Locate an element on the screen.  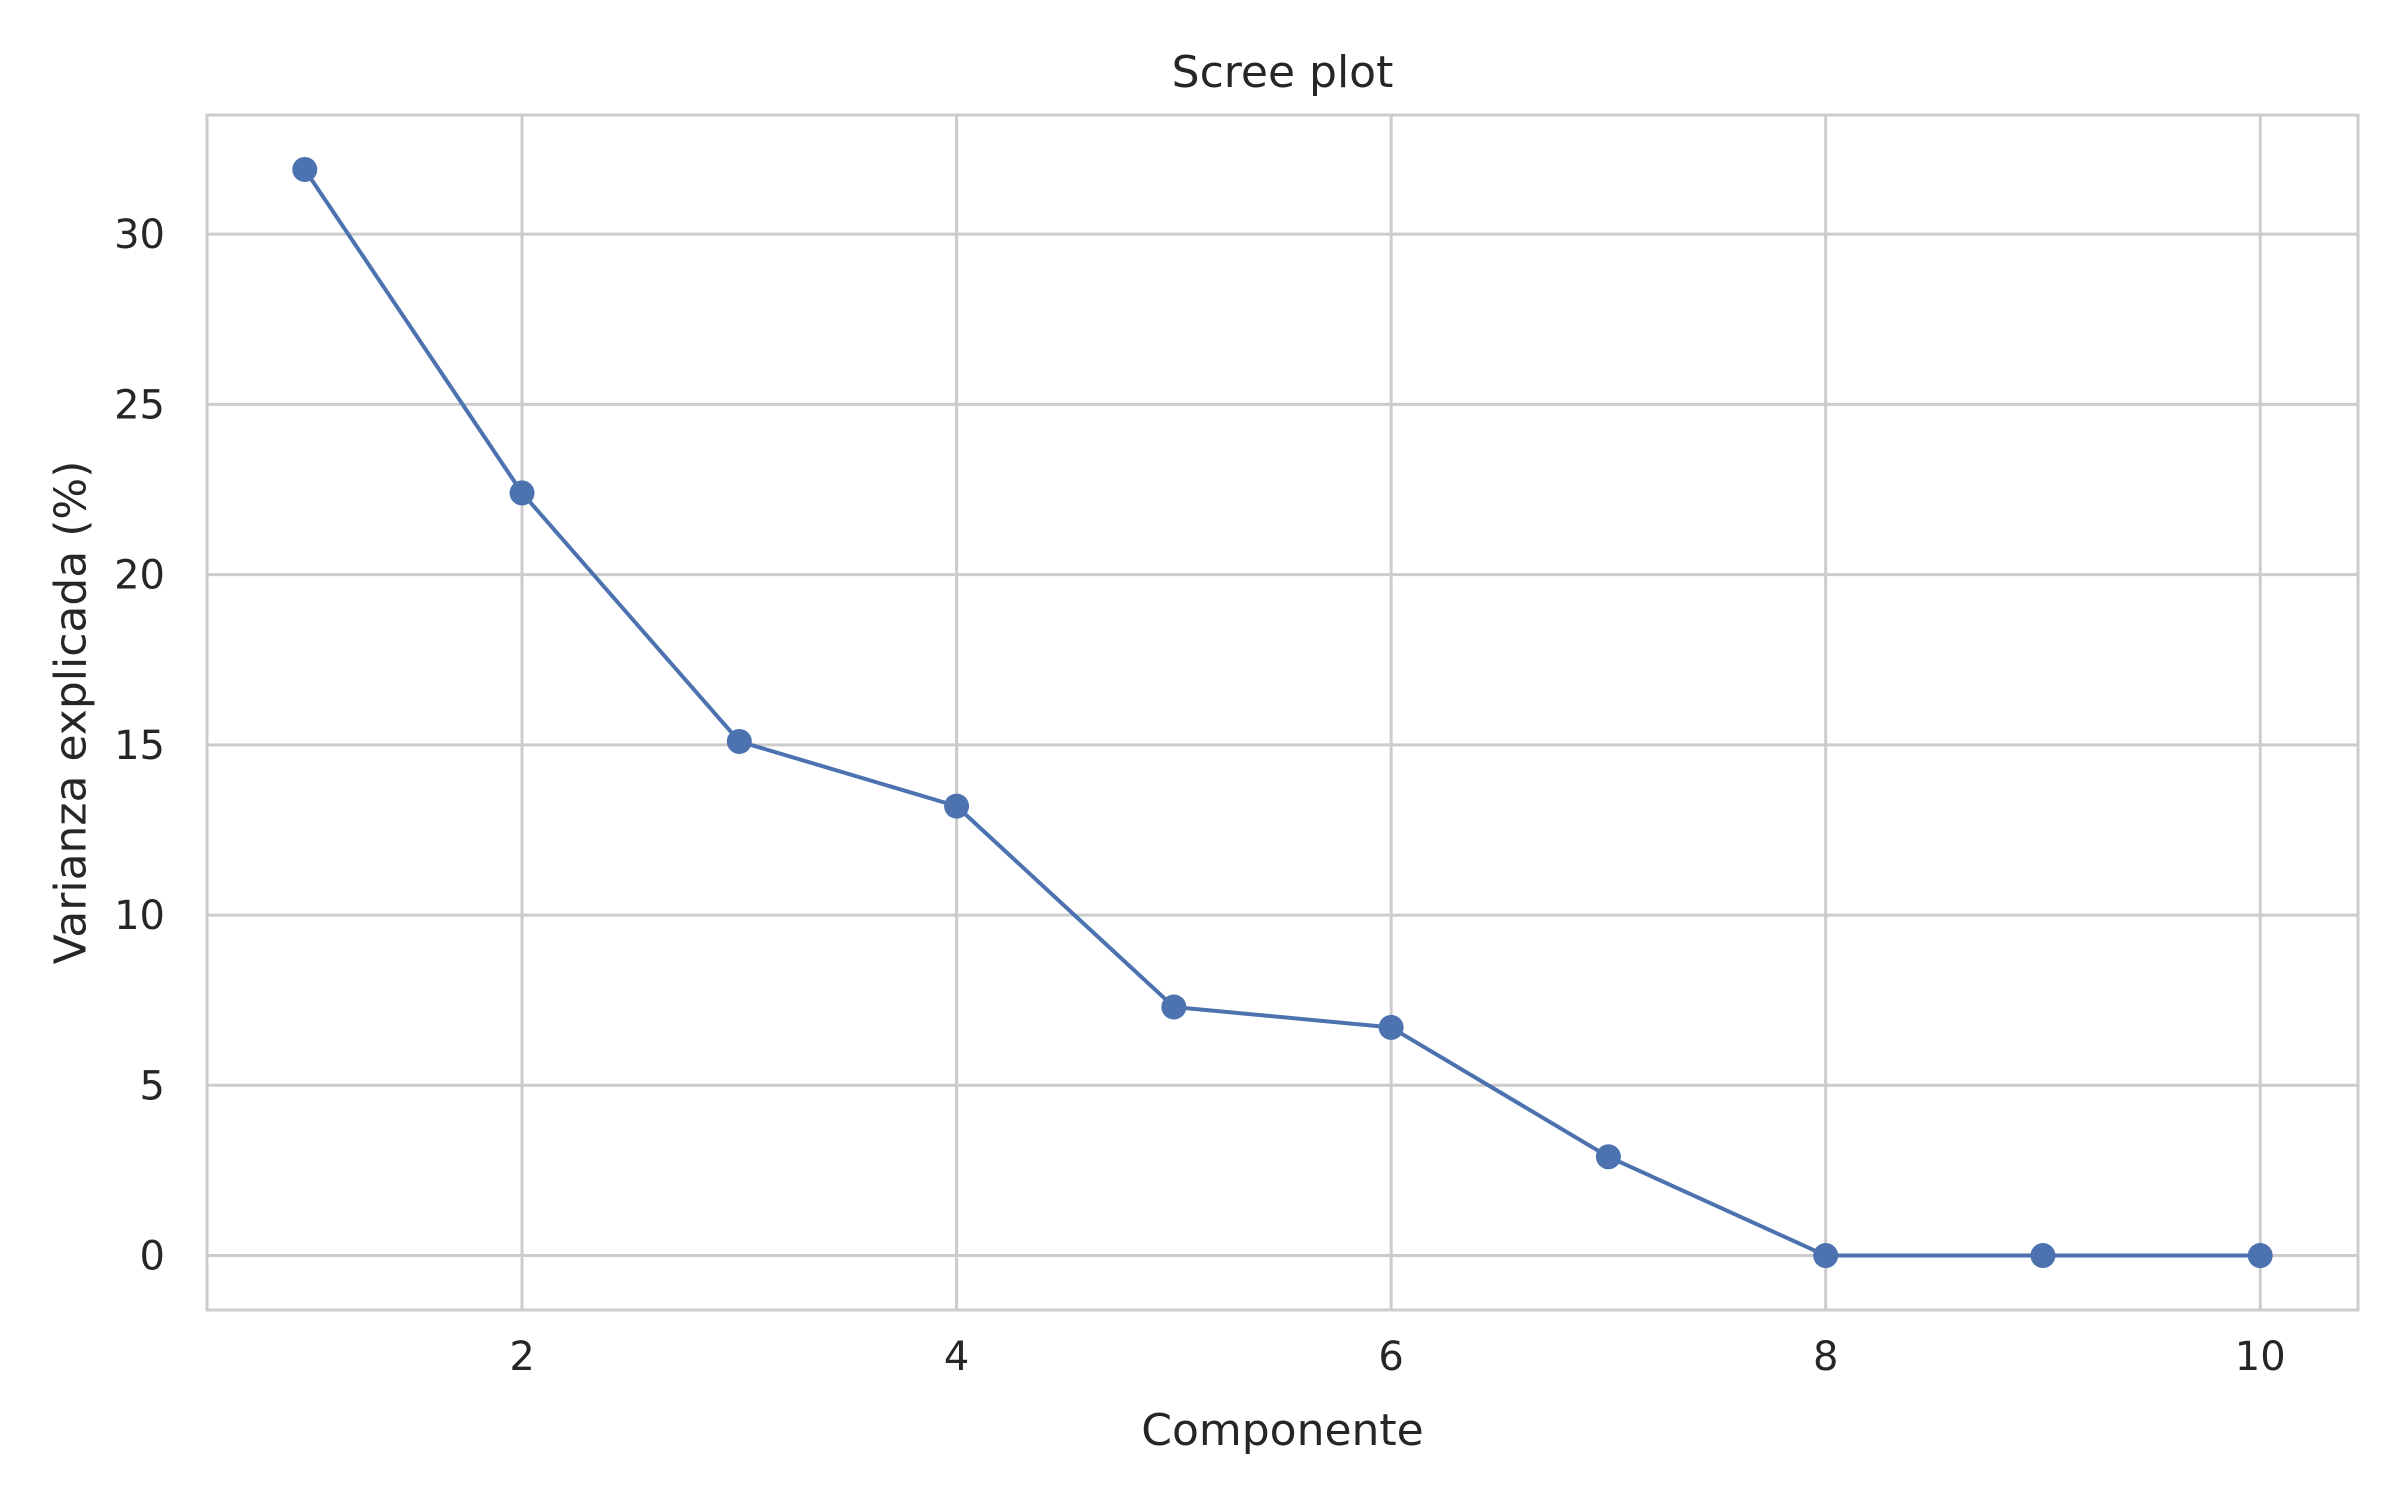
x-tick-label: 6 is located at coordinates (1390, 1357).